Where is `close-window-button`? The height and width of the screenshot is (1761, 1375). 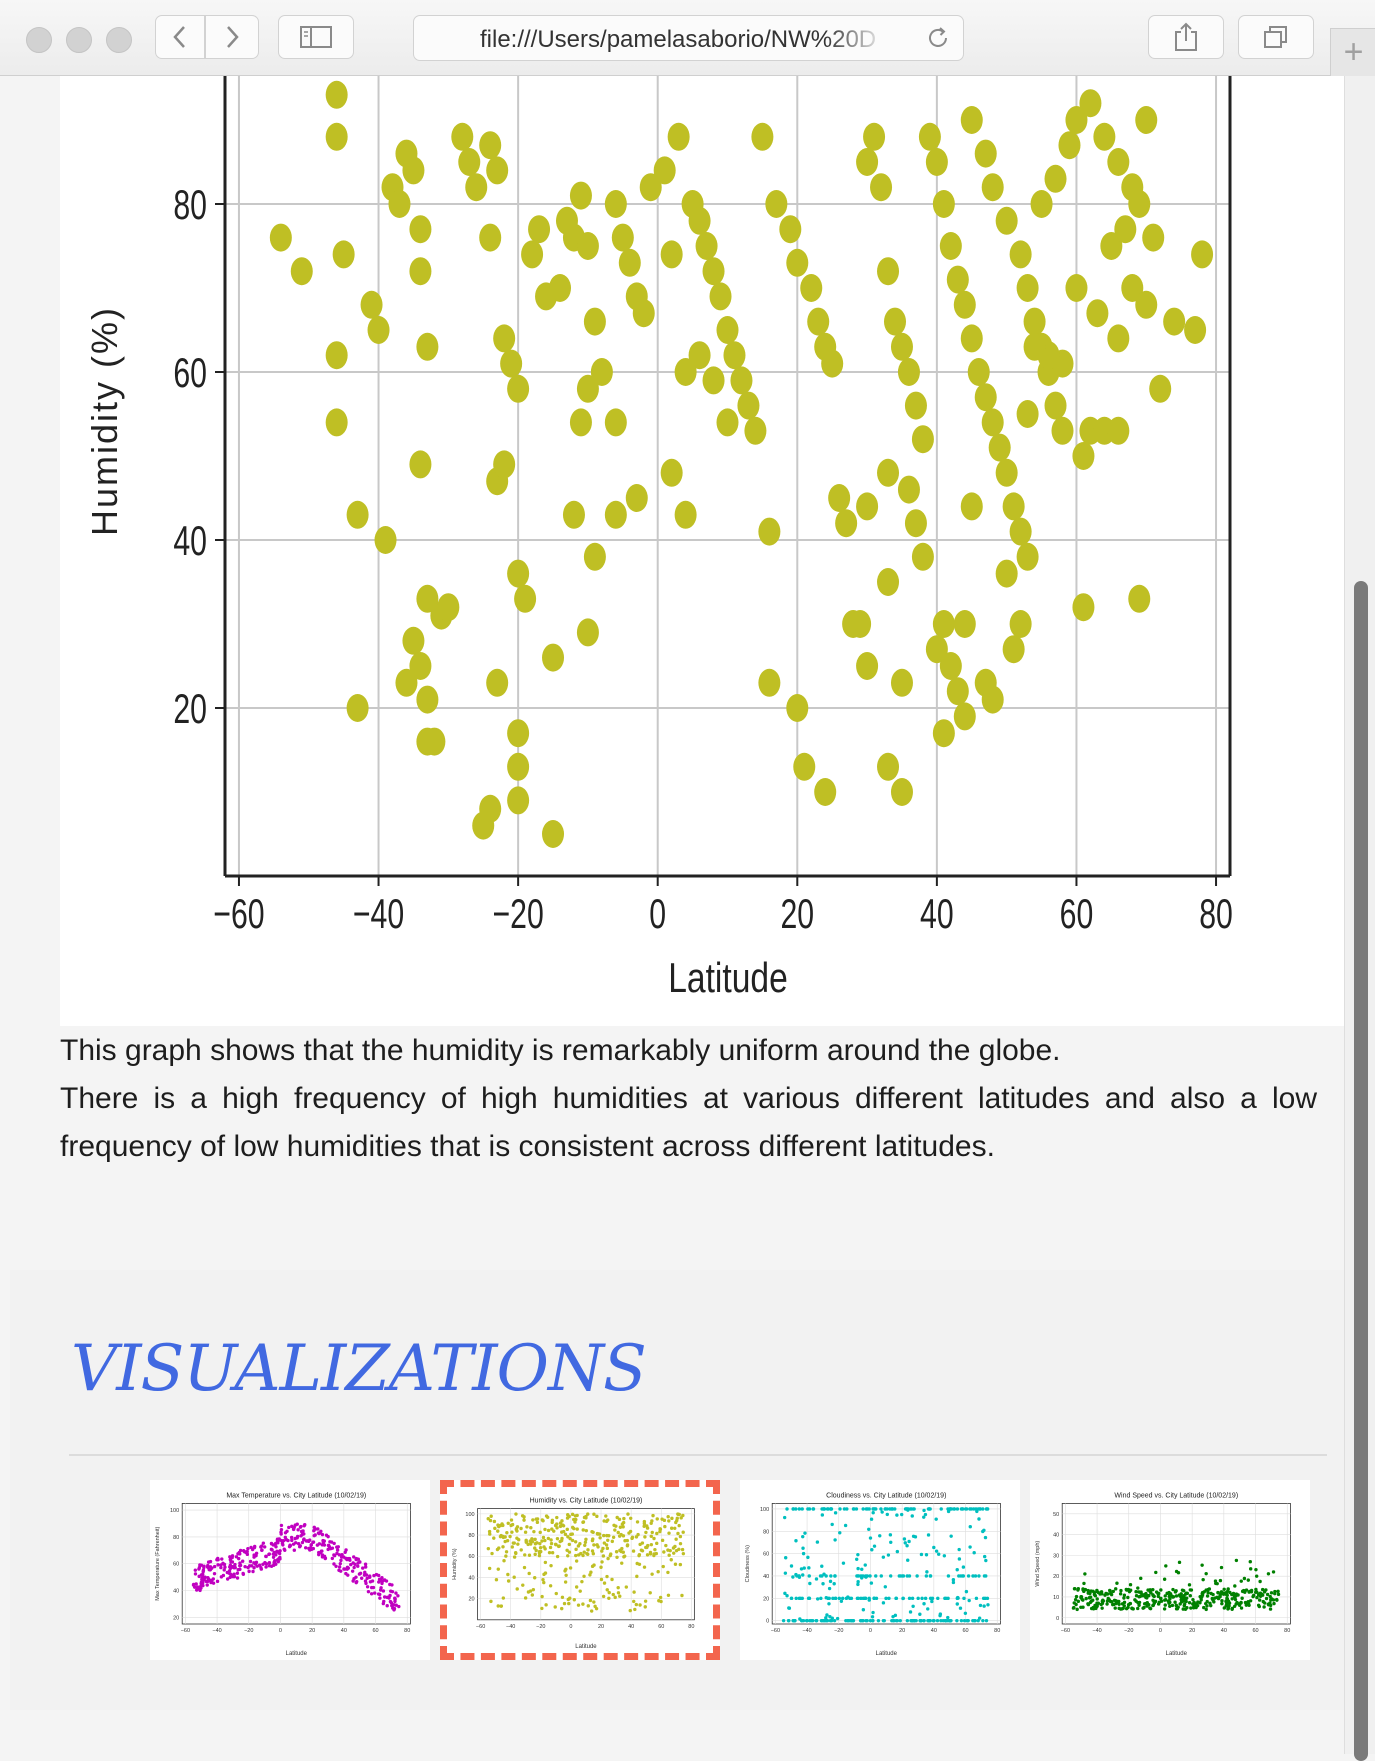 close-window-button is located at coordinates (39, 40).